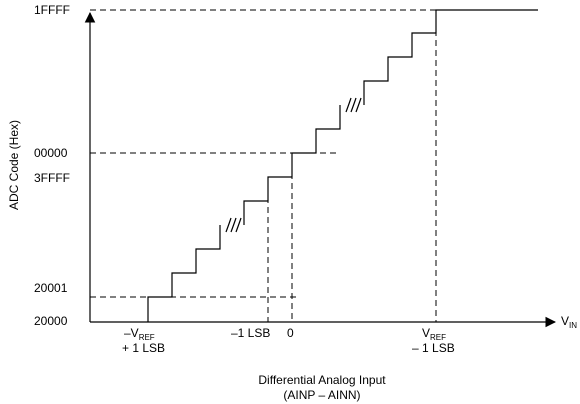 This screenshot has width=580, height=404. What do you see at coordinates (322, 380) in the screenshot?
I see `x-axis-title-line1: Differential Analog Input` at bounding box center [322, 380].